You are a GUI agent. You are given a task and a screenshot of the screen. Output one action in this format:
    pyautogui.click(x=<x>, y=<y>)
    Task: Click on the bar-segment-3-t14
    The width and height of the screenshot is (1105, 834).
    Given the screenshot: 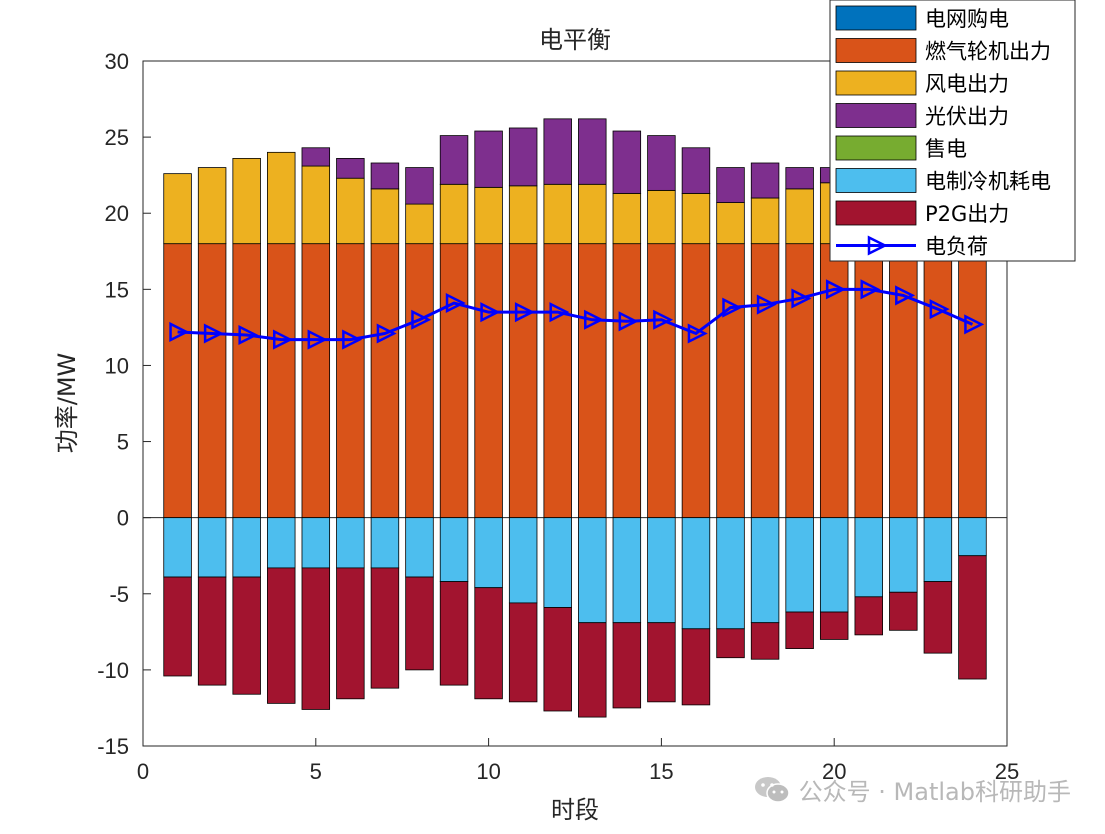 What is the action you would take?
    pyautogui.click(x=627, y=219)
    